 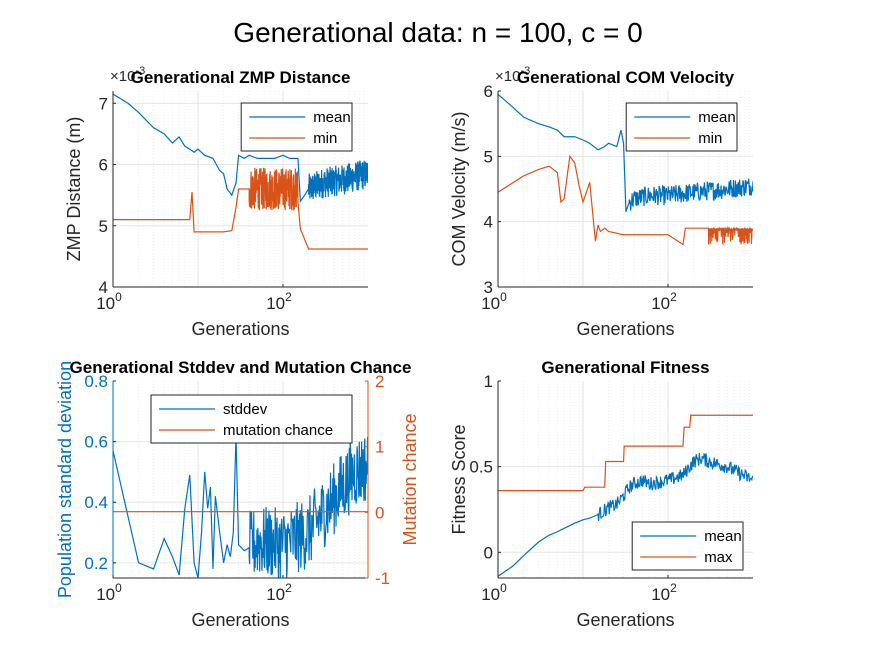 I want to click on plot-title: Generational ZMP Distance, so click(x=241, y=77).